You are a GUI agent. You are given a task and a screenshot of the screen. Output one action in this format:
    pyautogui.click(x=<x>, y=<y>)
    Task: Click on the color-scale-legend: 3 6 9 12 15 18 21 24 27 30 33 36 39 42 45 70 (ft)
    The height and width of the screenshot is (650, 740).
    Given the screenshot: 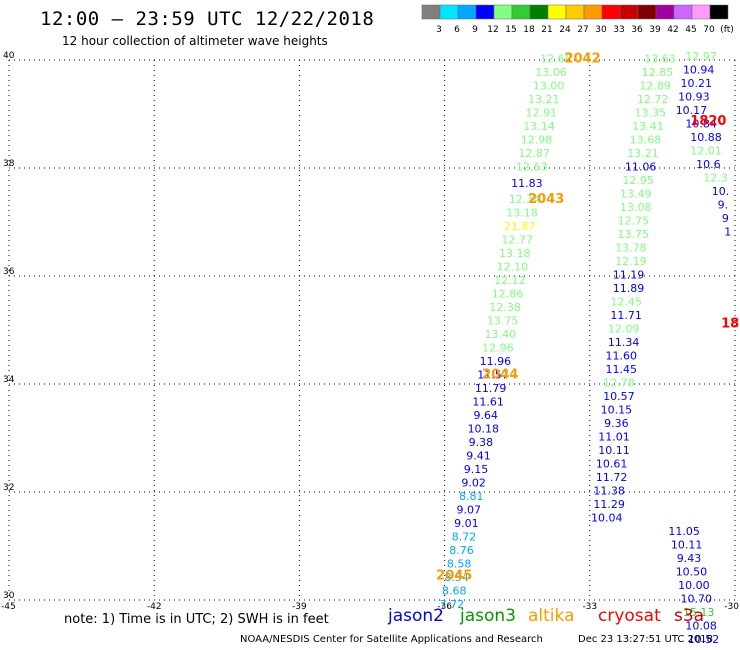 What is the action you would take?
    pyautogui.click(x=577, y=19)
    